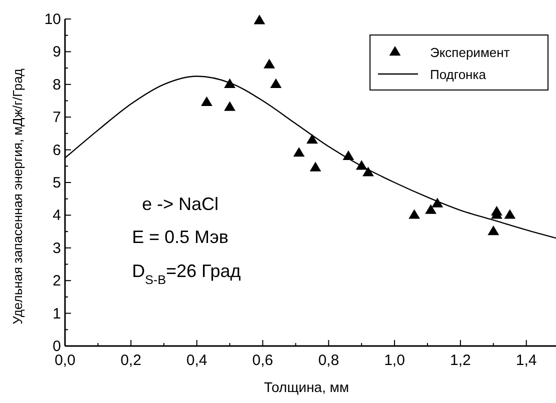 This screenshot has height=403, width=556. What do you see at coordinates (263, 360) in the screenshot?
I see `x-tick-label: 0,6` at bounding box center [263, 360].